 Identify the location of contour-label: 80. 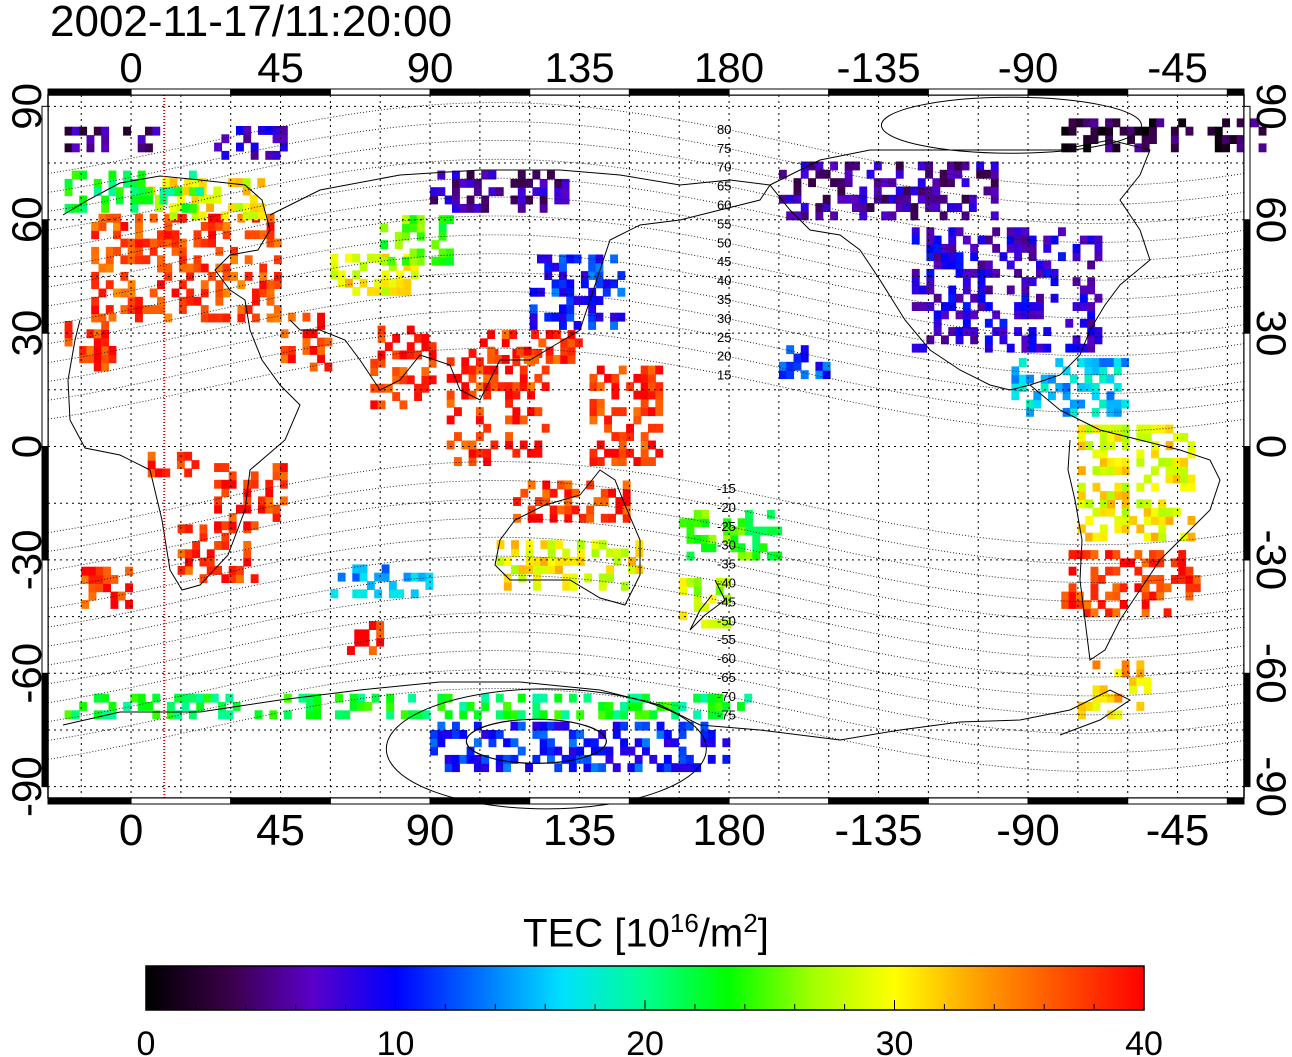
(724, 129).